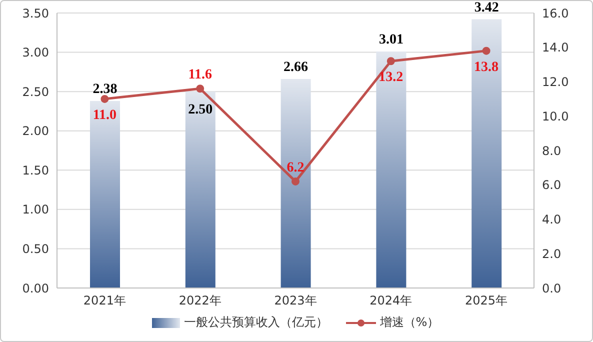  What do you see at coordinates (552, 253) in the screenshot?
I see `y2-tick-label: 2.0` at bounding box center [552, 253].